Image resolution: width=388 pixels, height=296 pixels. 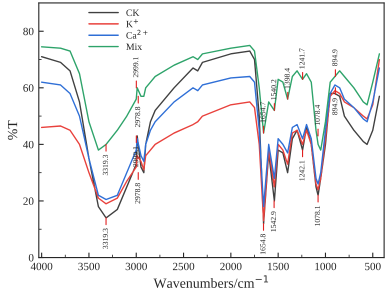 I want to click on x-tick-label: 500, so click(x=373, y=266).